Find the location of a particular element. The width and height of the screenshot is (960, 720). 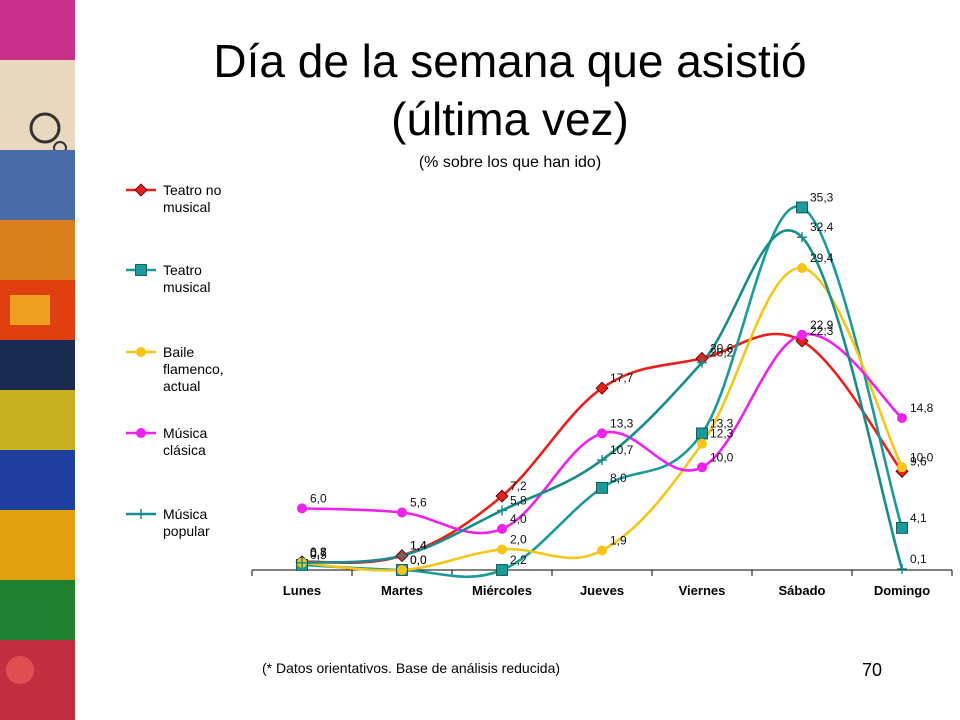

data-label-baile-flamenco-actual: 0,7 is located at coordinates (318, 553).